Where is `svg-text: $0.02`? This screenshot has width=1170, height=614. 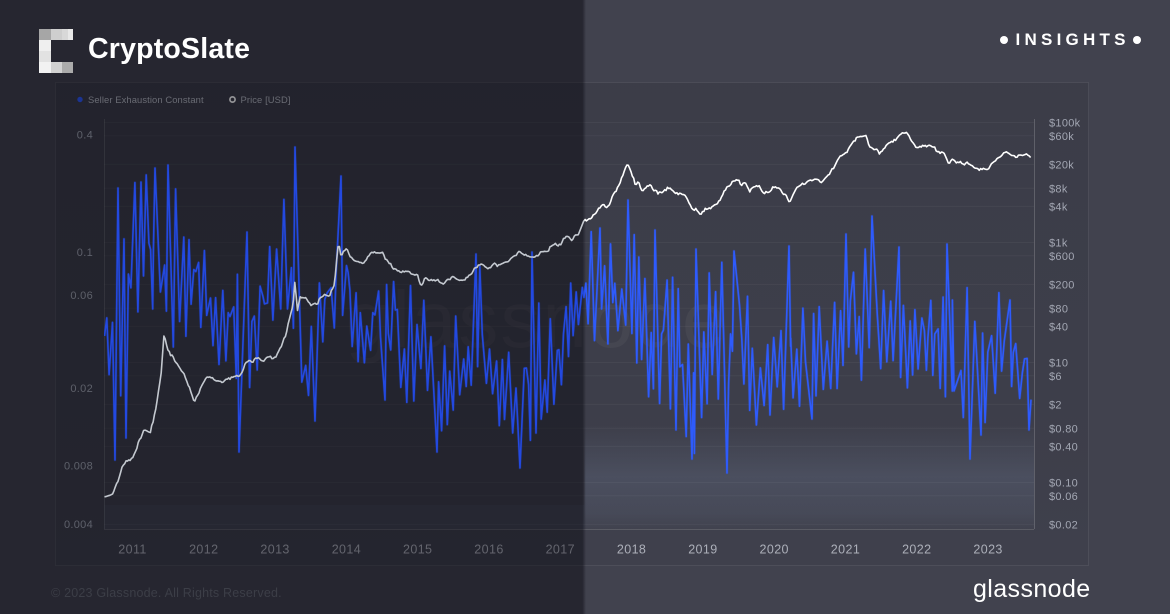 svg-text: $0.02 is located at coordinates (1063, 525).